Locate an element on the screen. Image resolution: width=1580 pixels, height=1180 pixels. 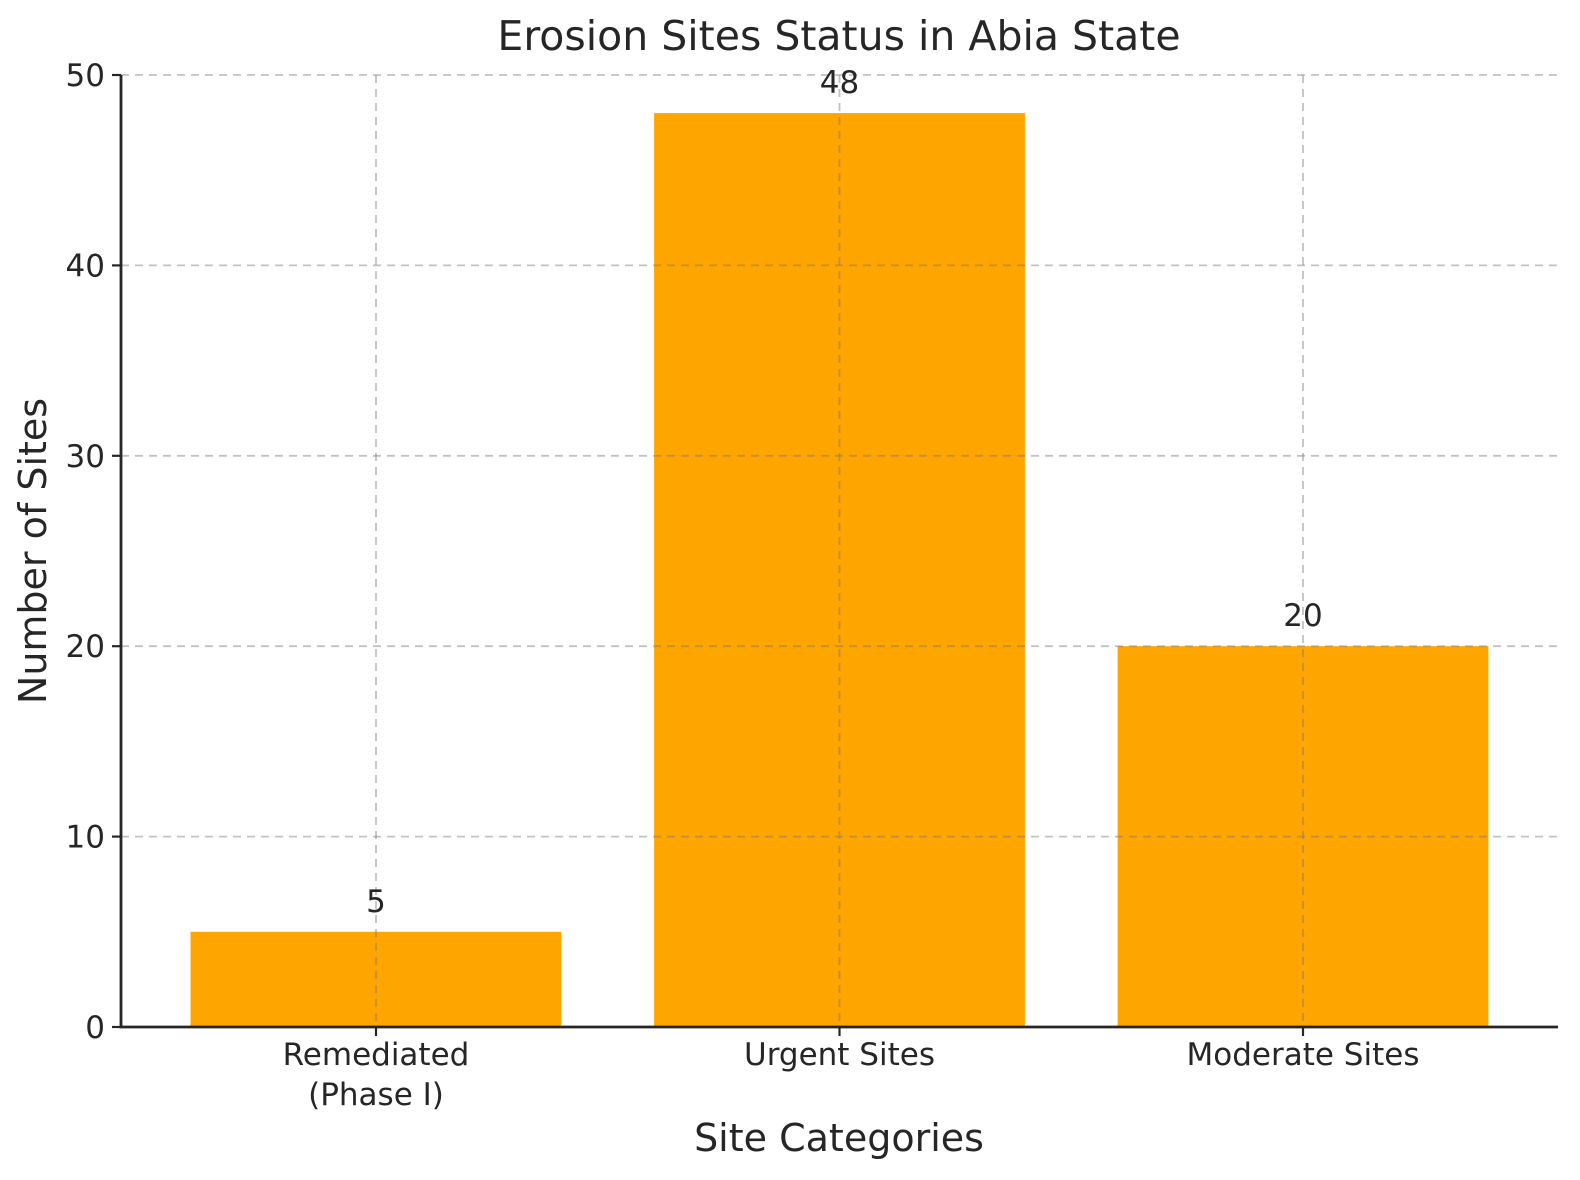
bar-value-label-urgent-sites: 48 is located at coordinates (839, 83).